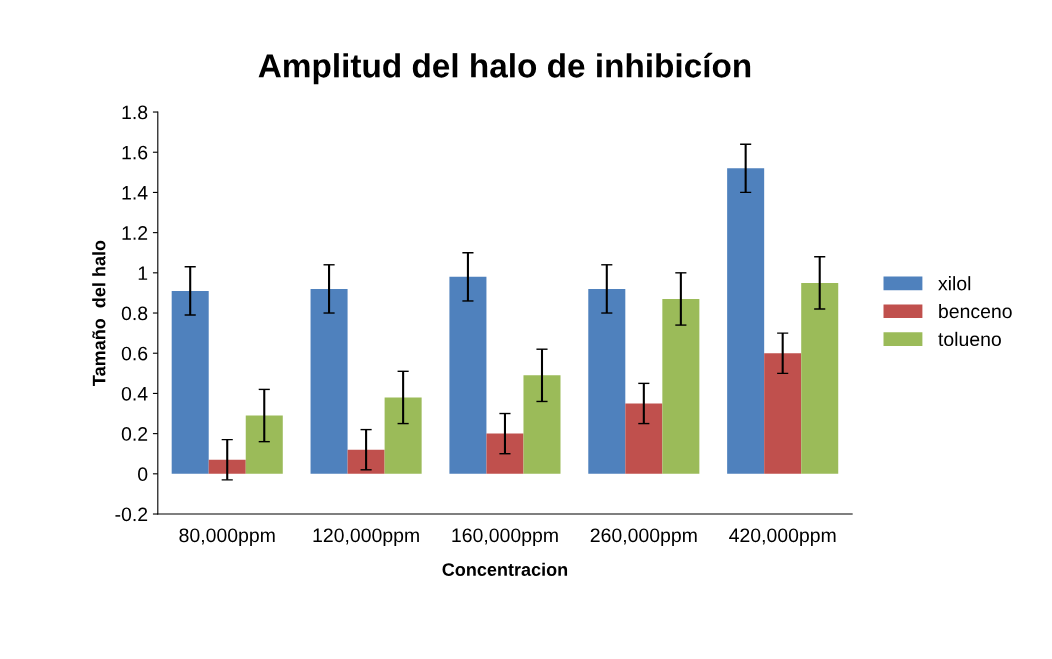  Describe the element at coordinates (135, 193) in the screenshot. I see `y-tick-label: 1.4` at that location.